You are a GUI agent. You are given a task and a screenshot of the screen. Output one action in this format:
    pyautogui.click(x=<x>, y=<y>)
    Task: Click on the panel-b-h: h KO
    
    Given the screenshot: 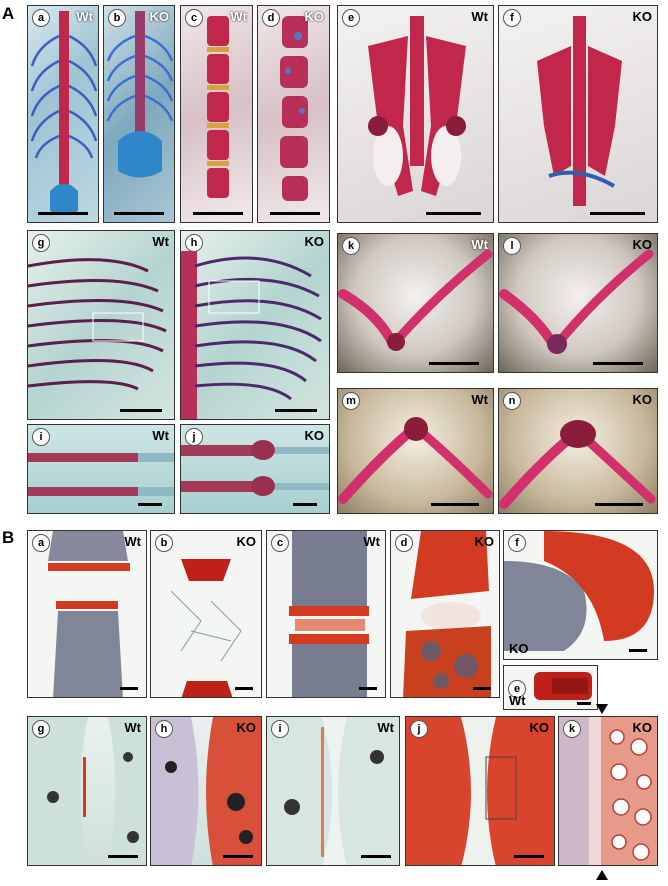 What is the action you would take?
    pyautogui.click(x=206, y=791)
    